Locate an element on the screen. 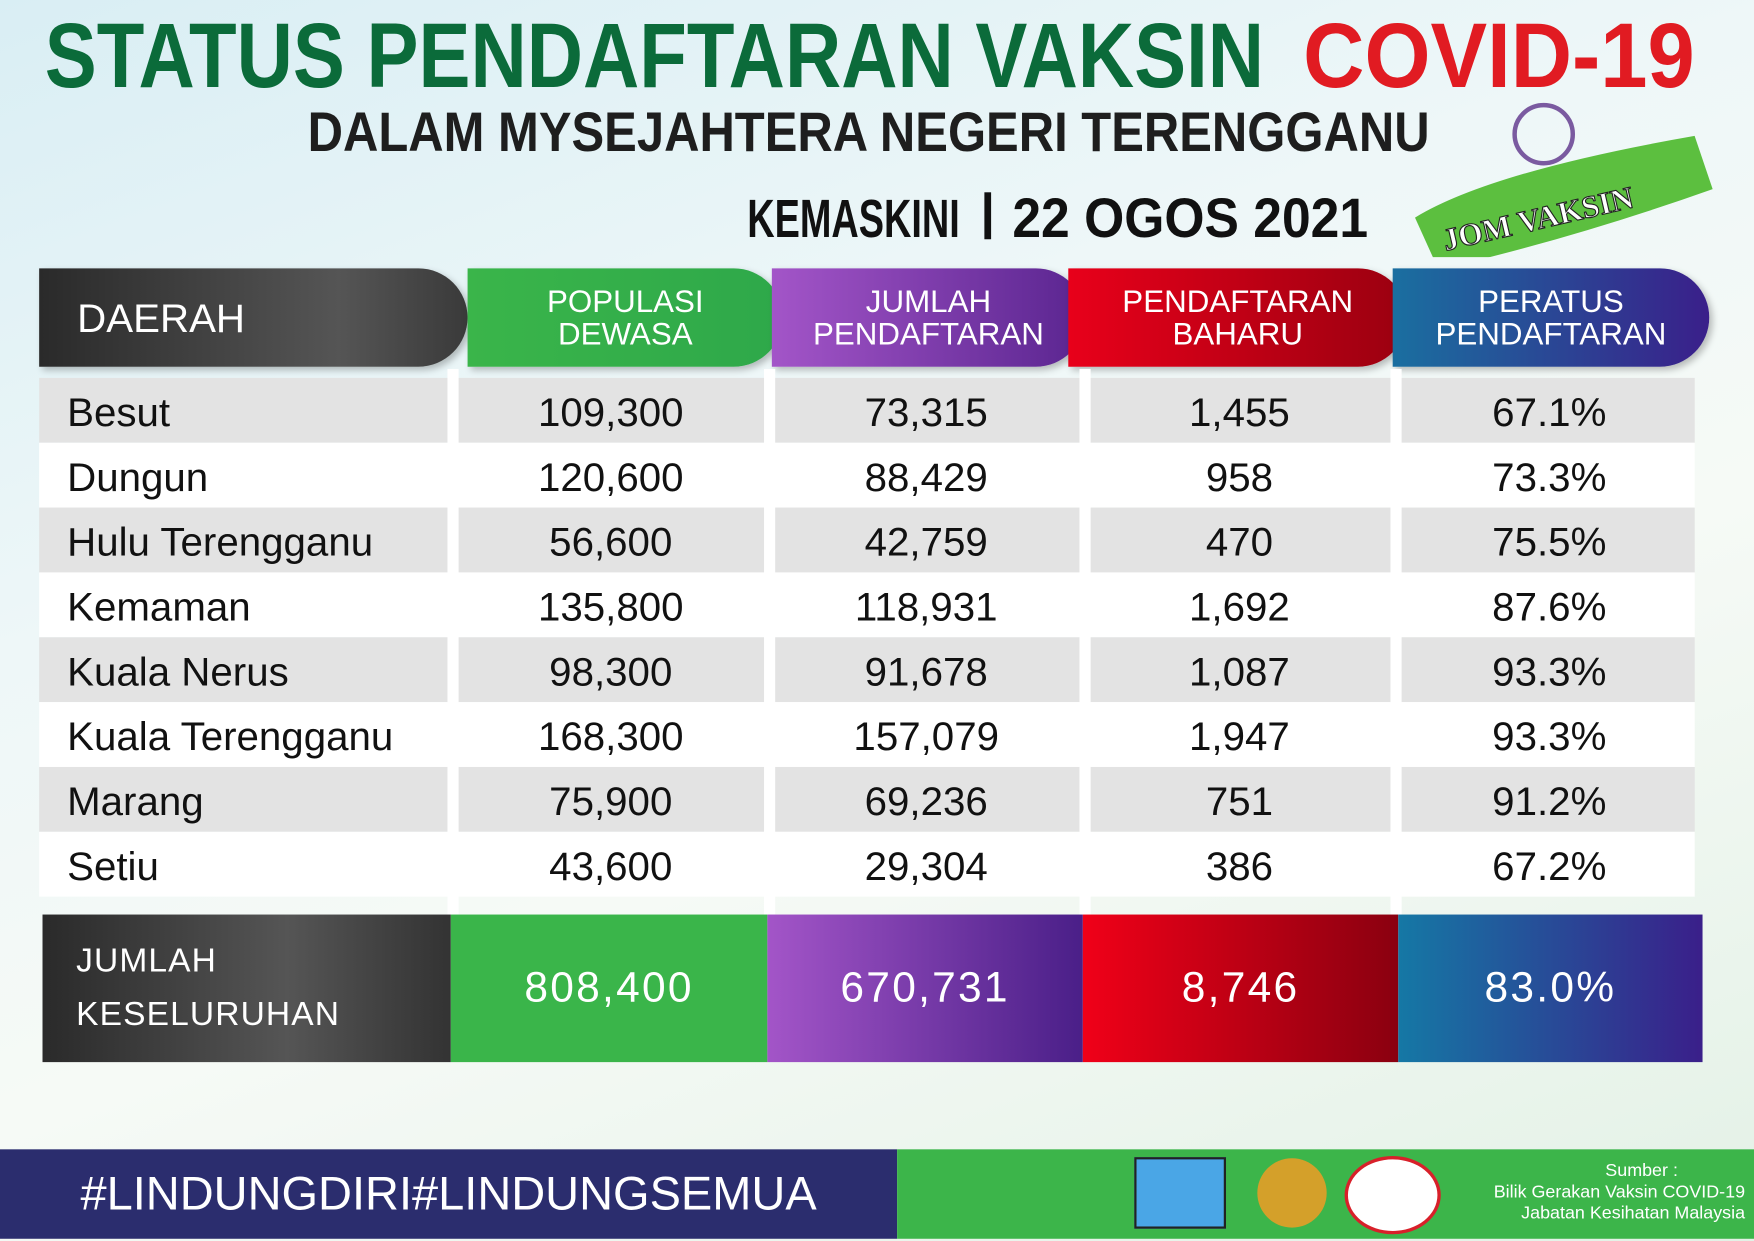  table-row: Kuala Terengganu 168,300 157,079 1,947 93.3% is located at coordinates (867, 734).